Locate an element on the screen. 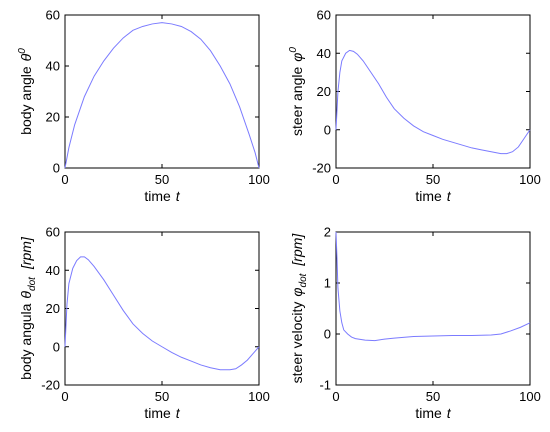 Image resolution: width=550 pixels, height=432 pixels. y-tick-label: -1 is located at coordinates (325, 385).